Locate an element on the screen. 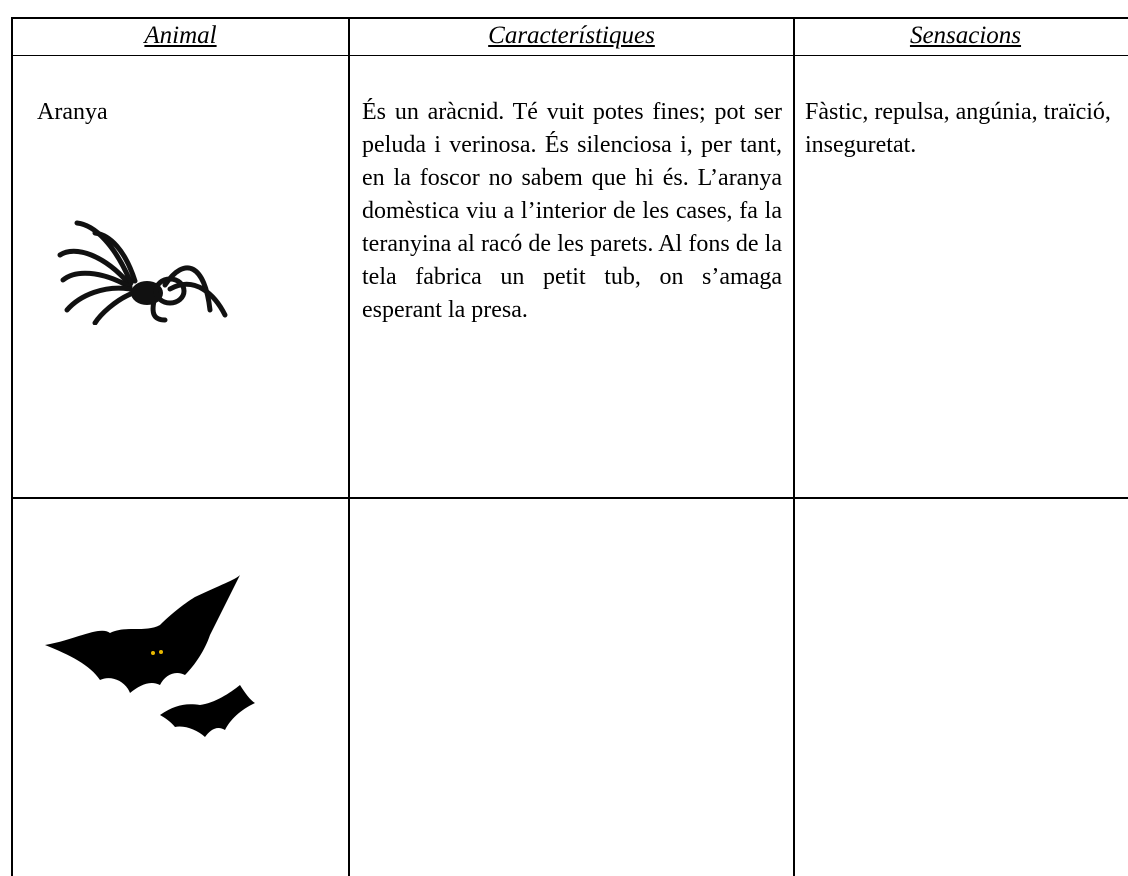 Image resolution: width=1128 pixels, height=876 pixels. column-header: Animal is located at coordinates (180, 35).